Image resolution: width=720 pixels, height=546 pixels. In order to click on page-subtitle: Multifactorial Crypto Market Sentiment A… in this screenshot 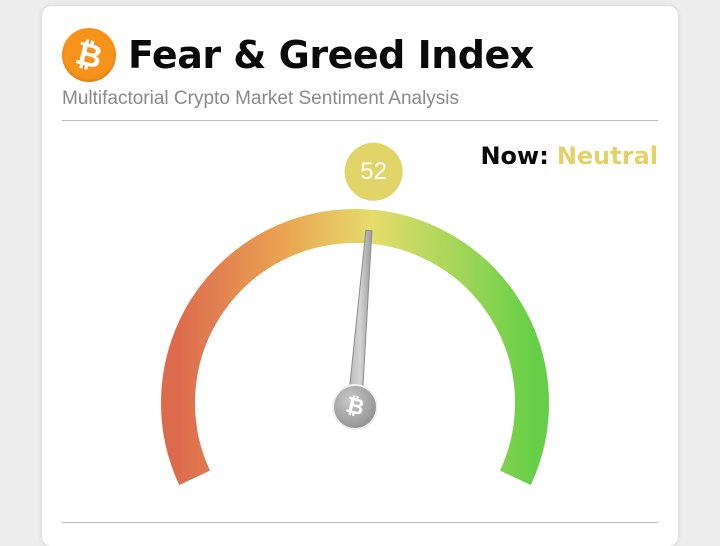, I will do `click(261, 98)`.